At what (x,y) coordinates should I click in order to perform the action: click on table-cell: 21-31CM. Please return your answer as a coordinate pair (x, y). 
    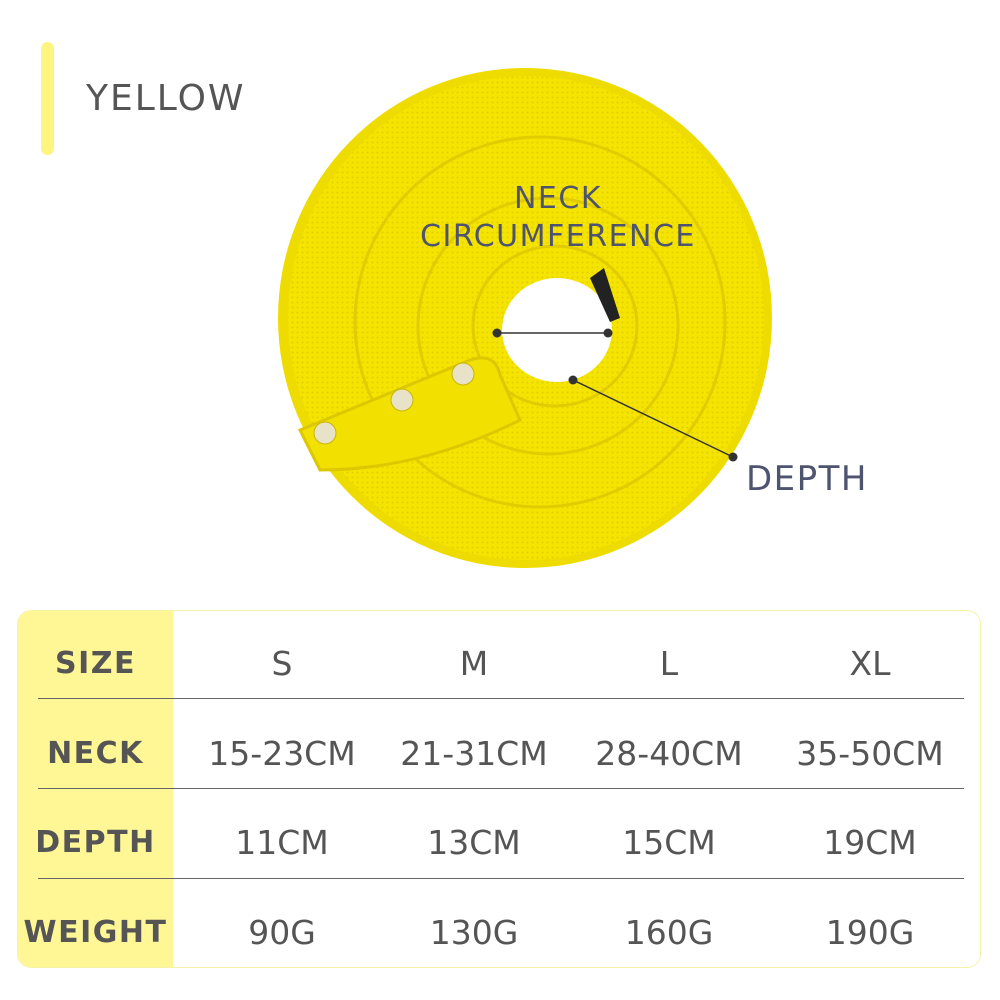
    Looking at the image, I should click on (474, 753).